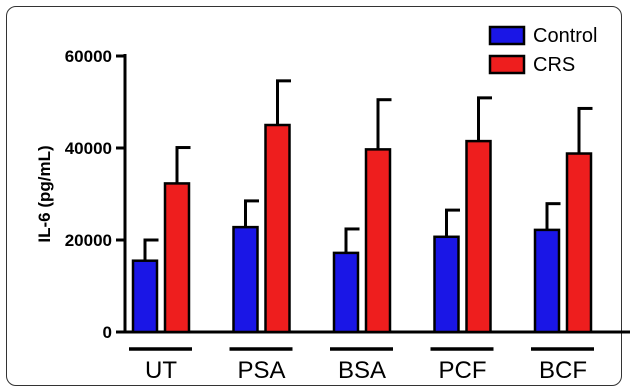 The image size is (630, 386). I want to click on bar-crs-bsa, so click(378, 241).